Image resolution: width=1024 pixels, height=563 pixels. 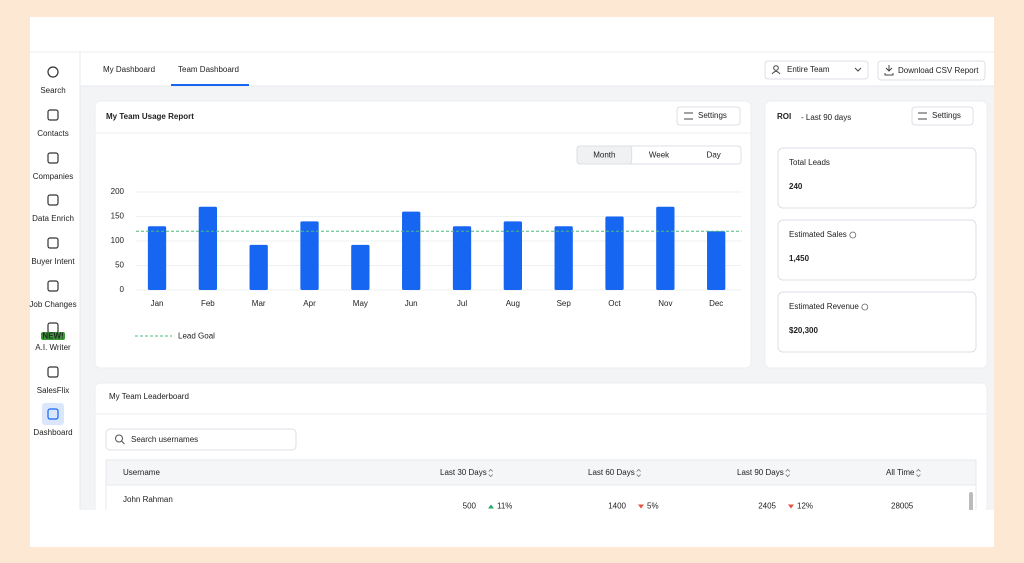 I want to click on metric-value: 240, so click(x=796, y=186).